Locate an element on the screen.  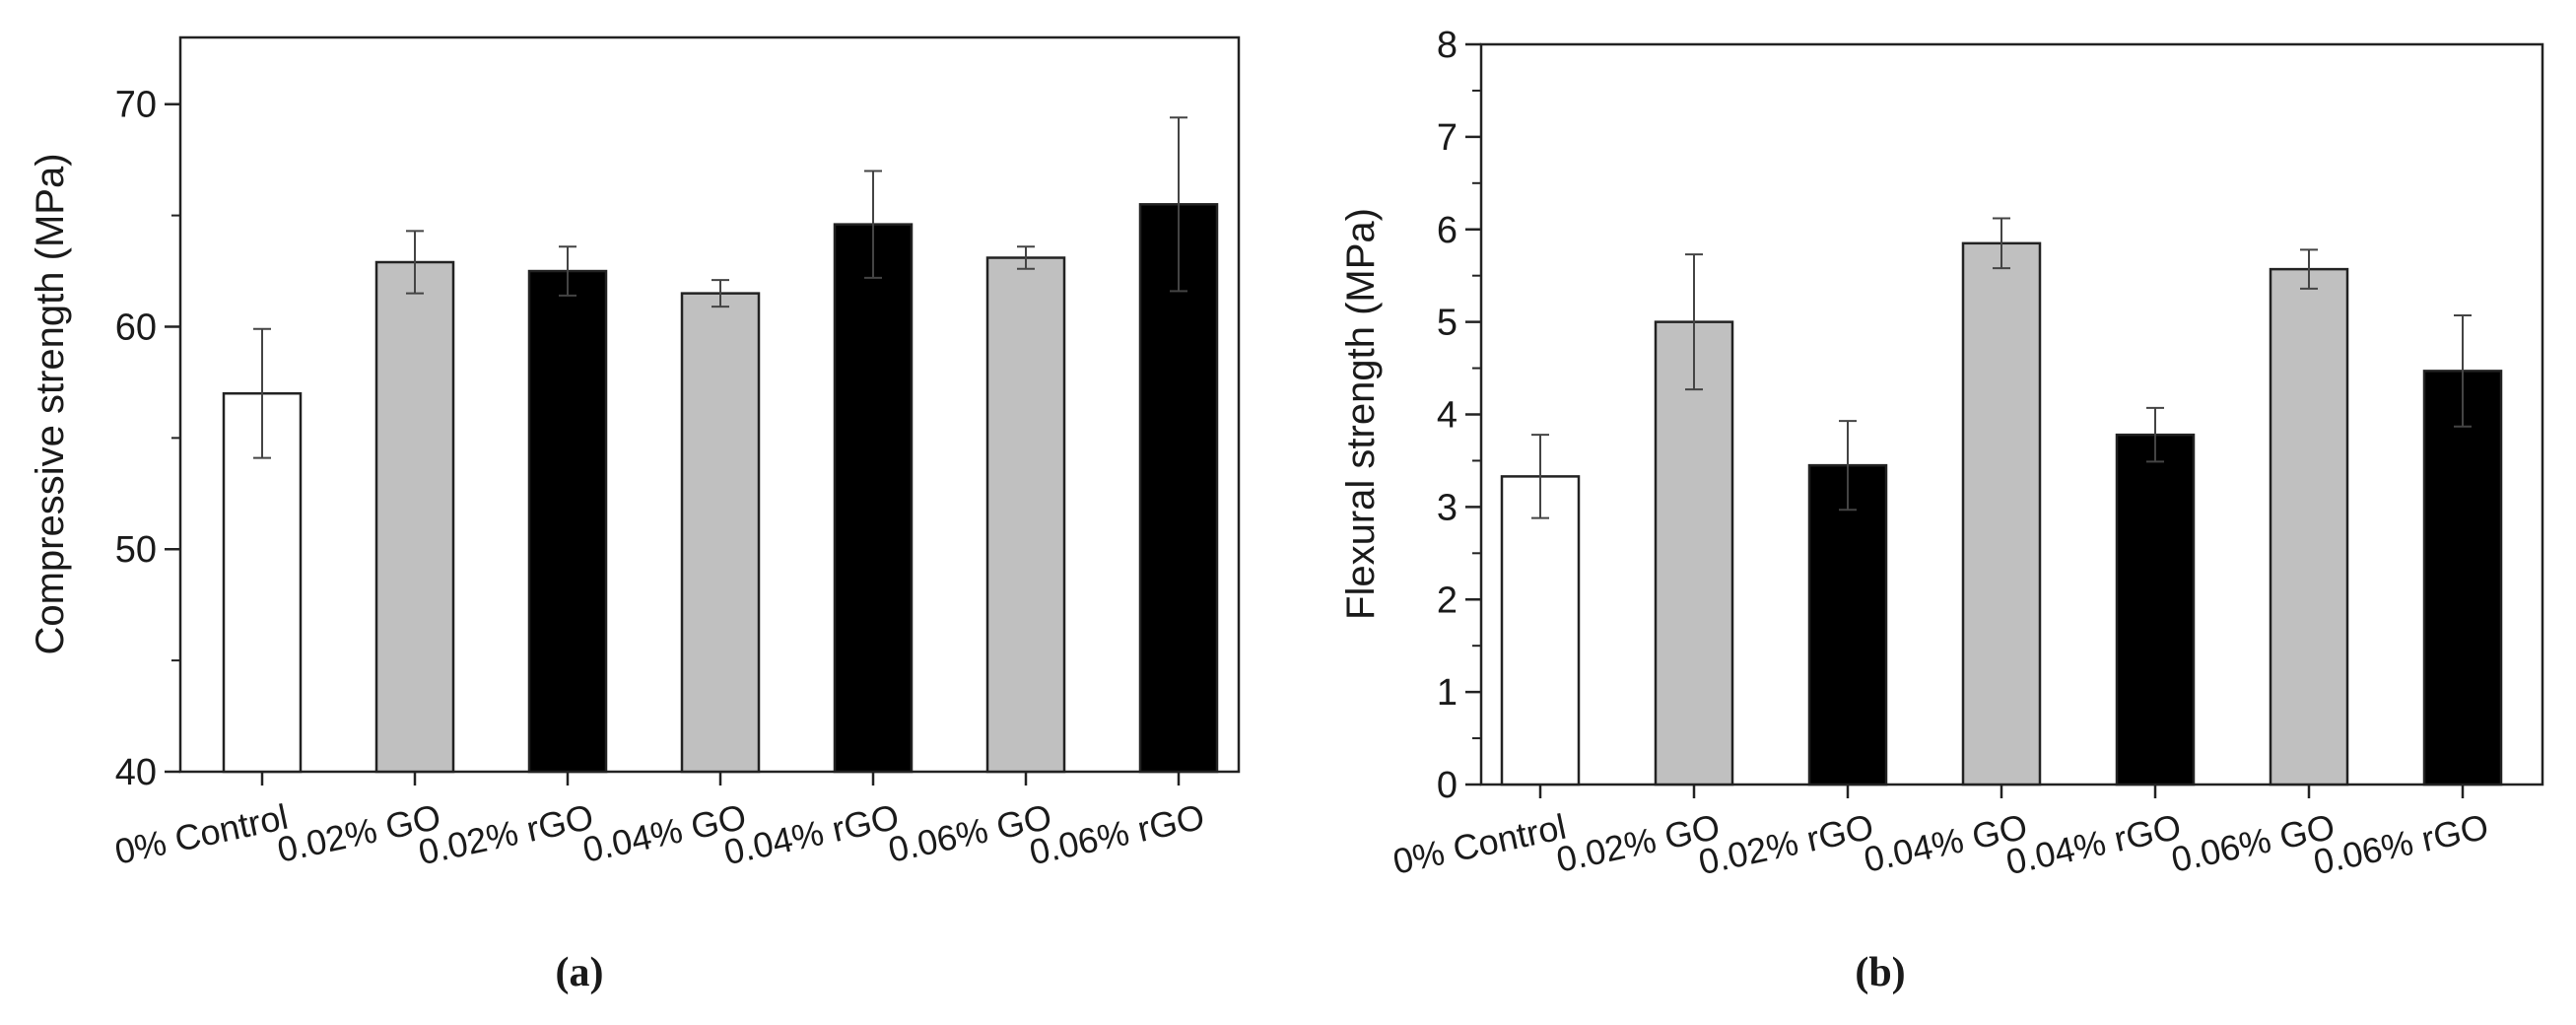
y-tick-label-b: 4 is located at coordinates (1447, 416).